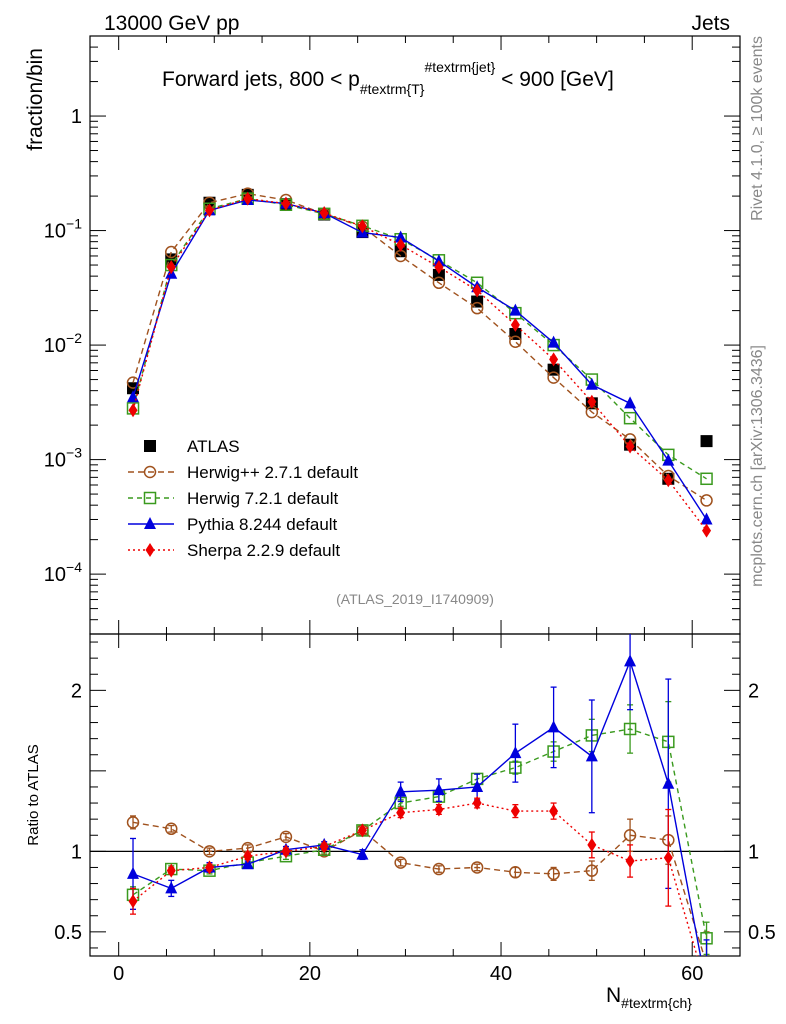  What do you see at coordinates (262, 524) in the screenshot?
I see `legend-label-2: Pythia 8.244 default` at bounding box center [262, 524].